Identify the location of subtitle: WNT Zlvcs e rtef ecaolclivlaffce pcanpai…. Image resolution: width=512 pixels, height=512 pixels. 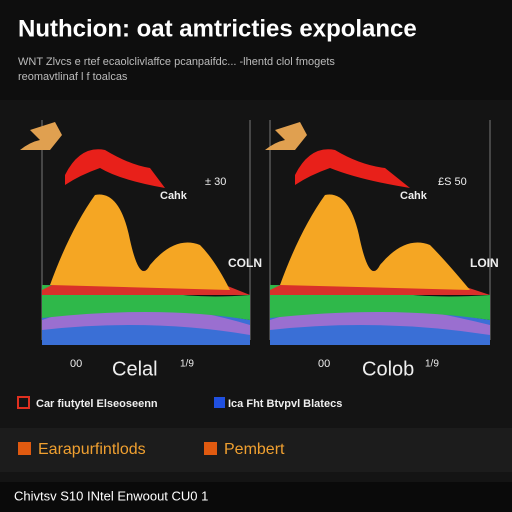
(176, 62).